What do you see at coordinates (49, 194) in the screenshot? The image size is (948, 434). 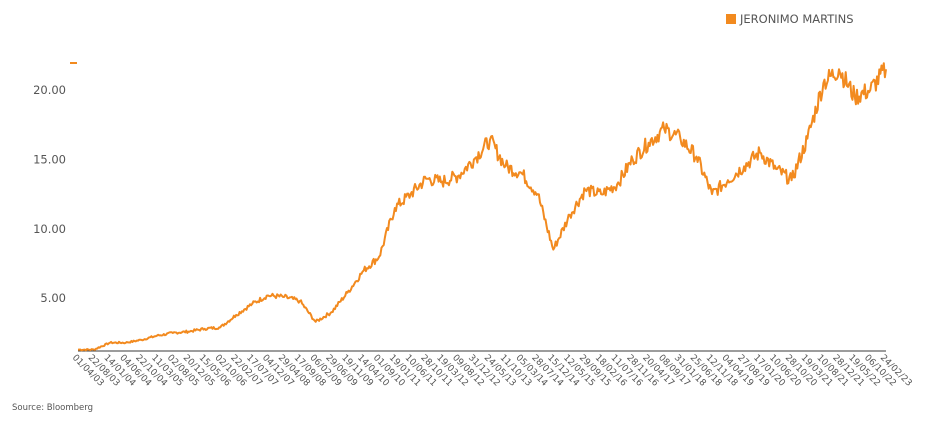 I see `y-axis-ticks: 5.00 10.00 15.00 20.00` at bounding box center [49, 194].